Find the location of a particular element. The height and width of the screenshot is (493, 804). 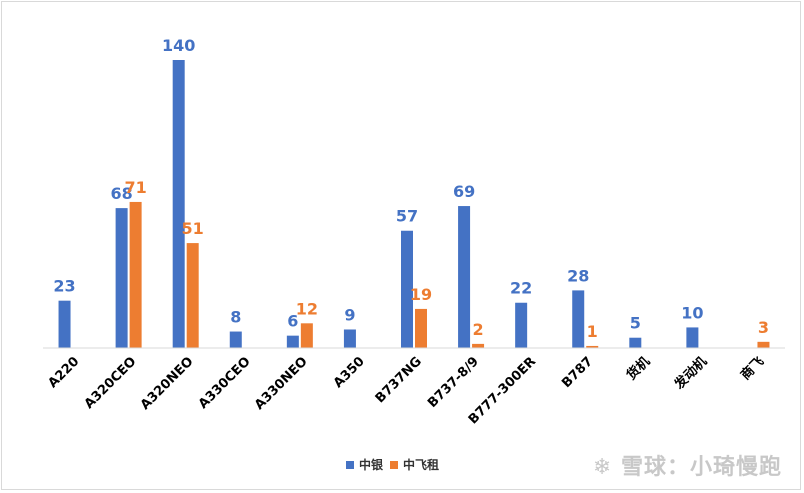

data-label-zhongyin-0: 23 is located at coordinates (64, 286).